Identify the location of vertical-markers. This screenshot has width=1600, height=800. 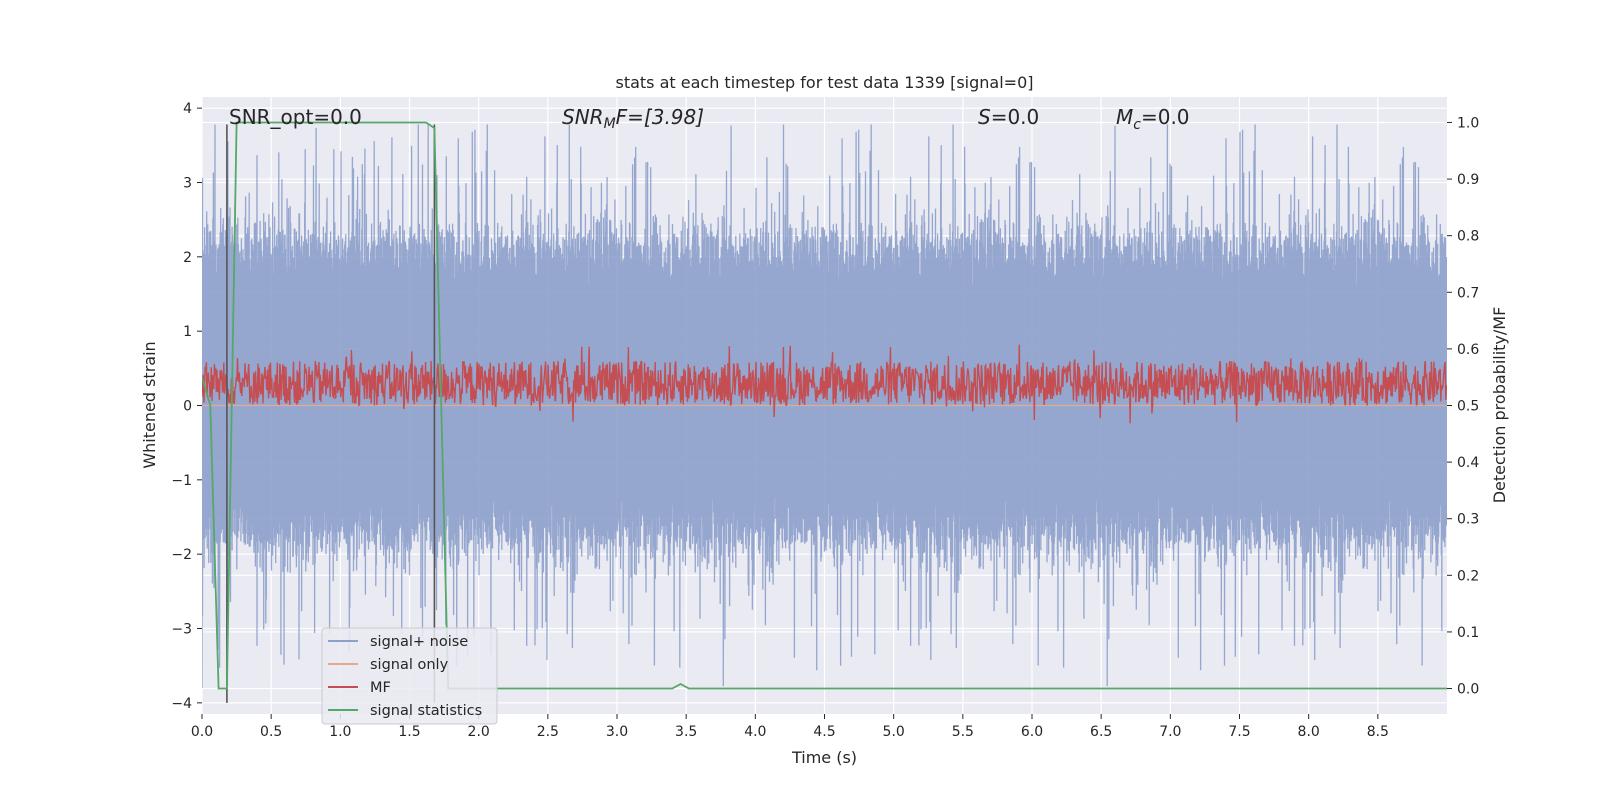
(331, 413).